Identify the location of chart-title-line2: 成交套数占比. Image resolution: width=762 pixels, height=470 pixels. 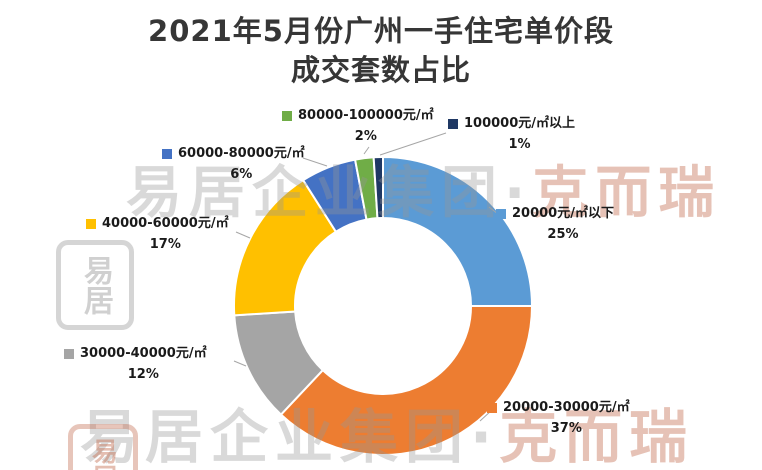
(380, 70).